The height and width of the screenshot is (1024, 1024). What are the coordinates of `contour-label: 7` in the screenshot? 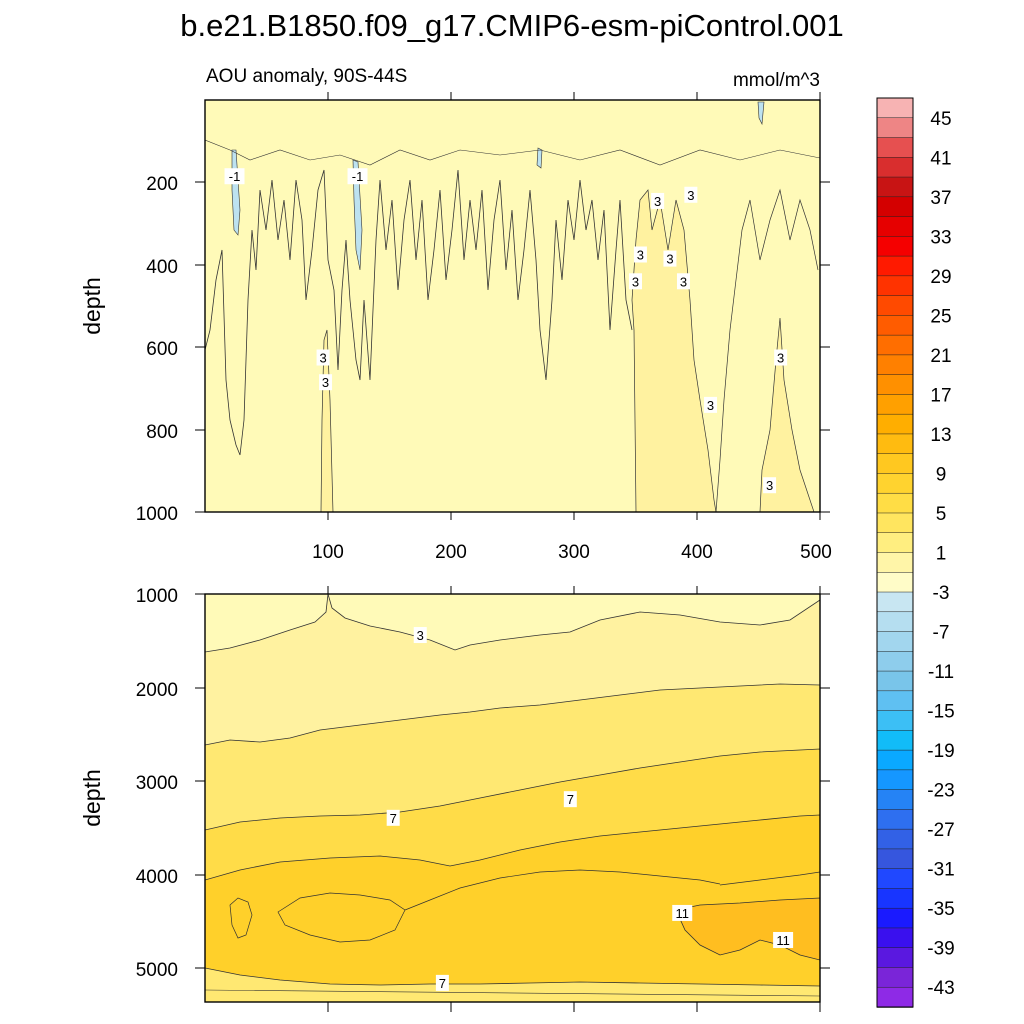 It's located at (570, 799).